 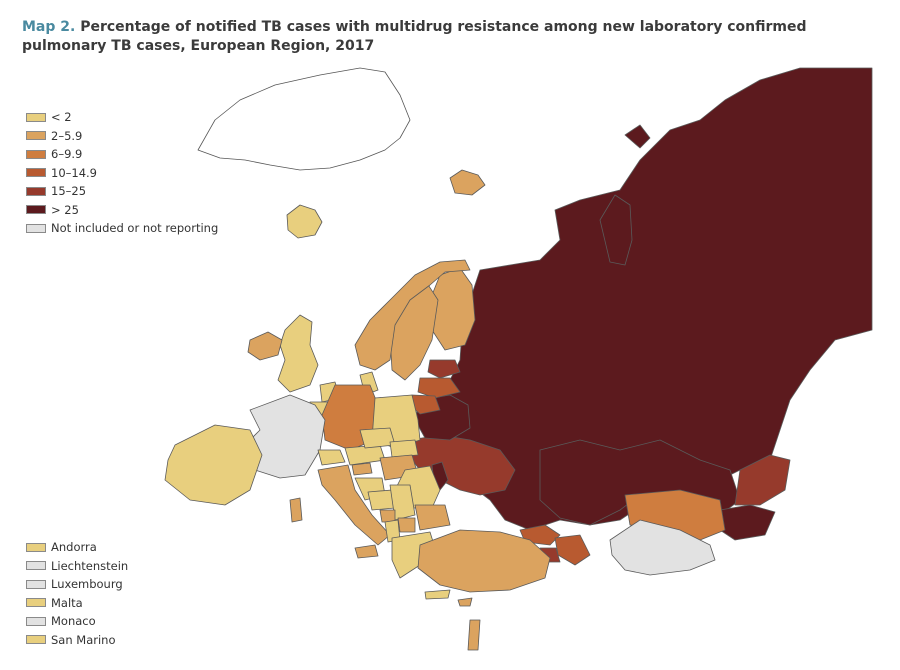 What do you see at coordinates (67, 135) in the screenshot?
I see `legend-label: 2–5.9` at bounding box center [67, 135].